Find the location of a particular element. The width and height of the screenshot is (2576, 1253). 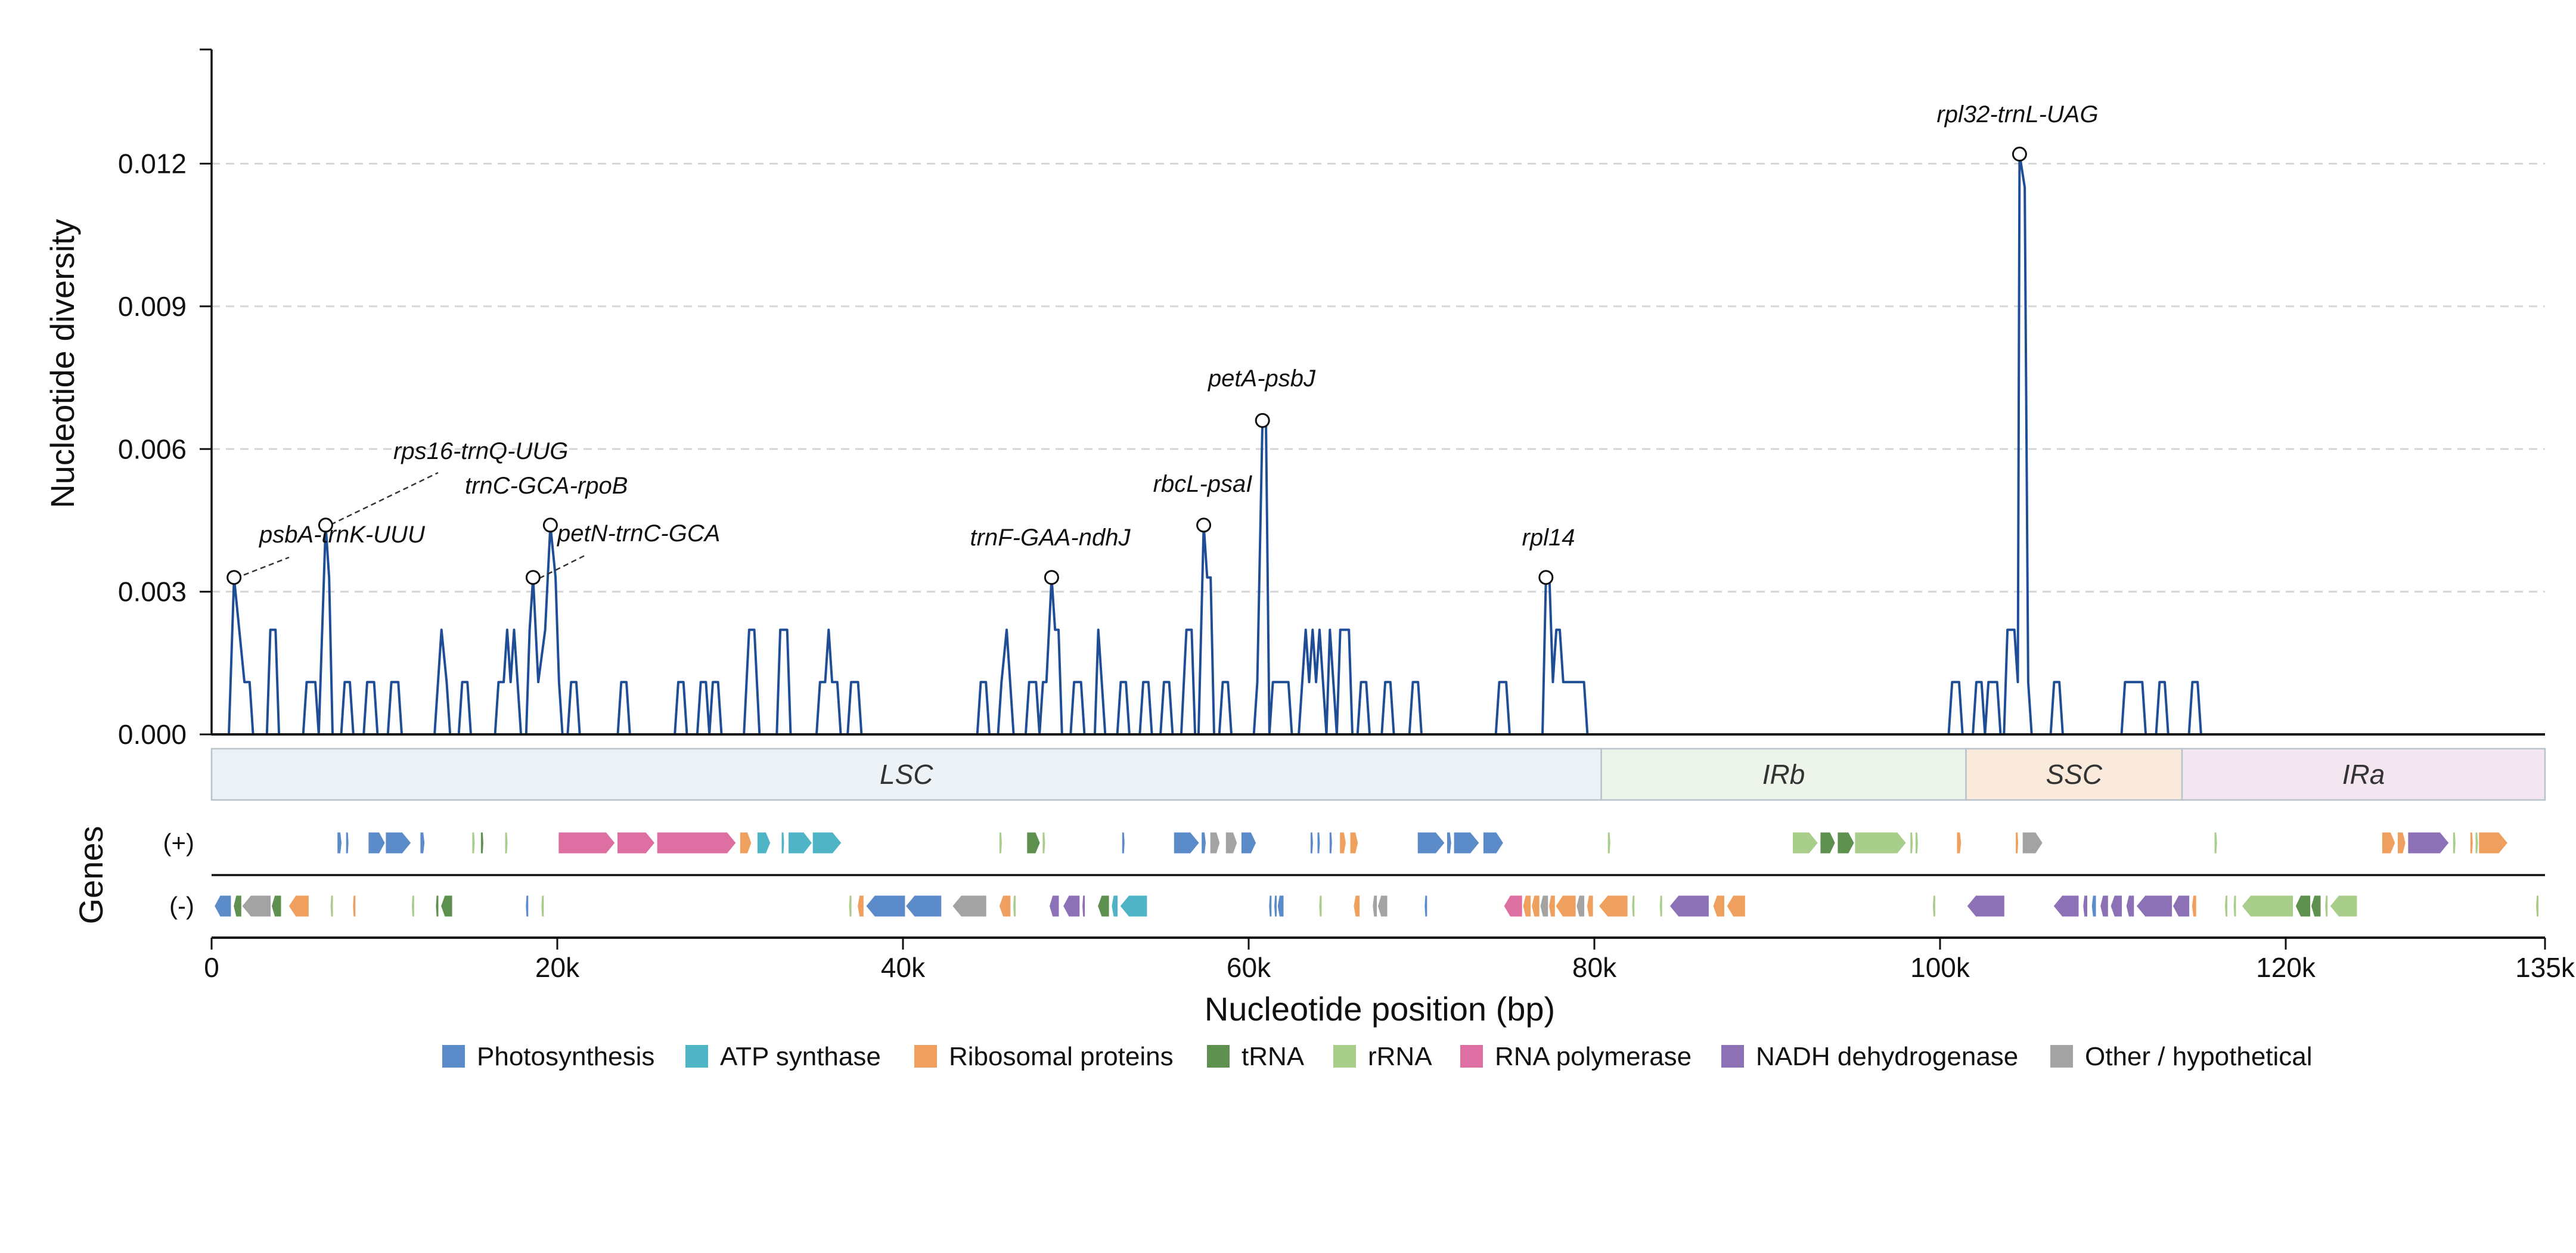

x-tick-label: 135k is located at coordinates (2545, 967).